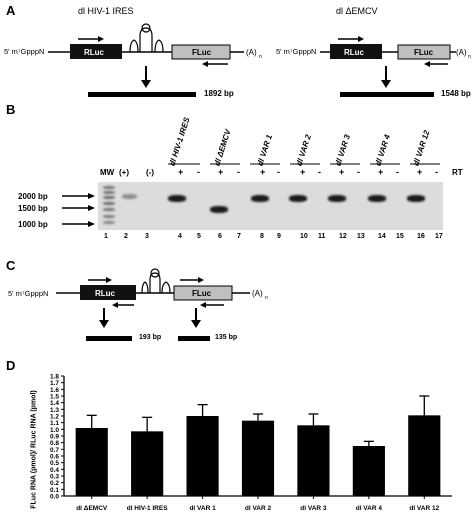  I want to click on rluc-label-c: RLuc, so click(105, 293).